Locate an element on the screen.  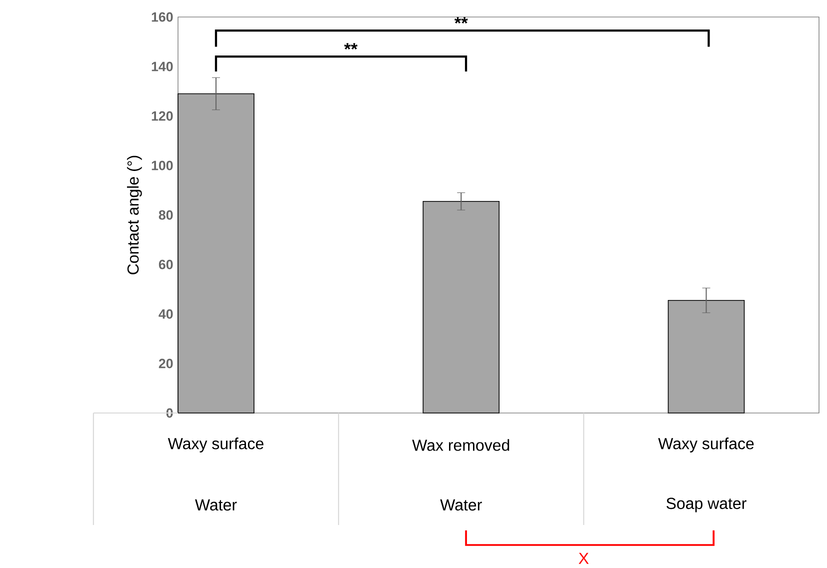
y-tick-label: 60 is located at coordinates (165, 265).